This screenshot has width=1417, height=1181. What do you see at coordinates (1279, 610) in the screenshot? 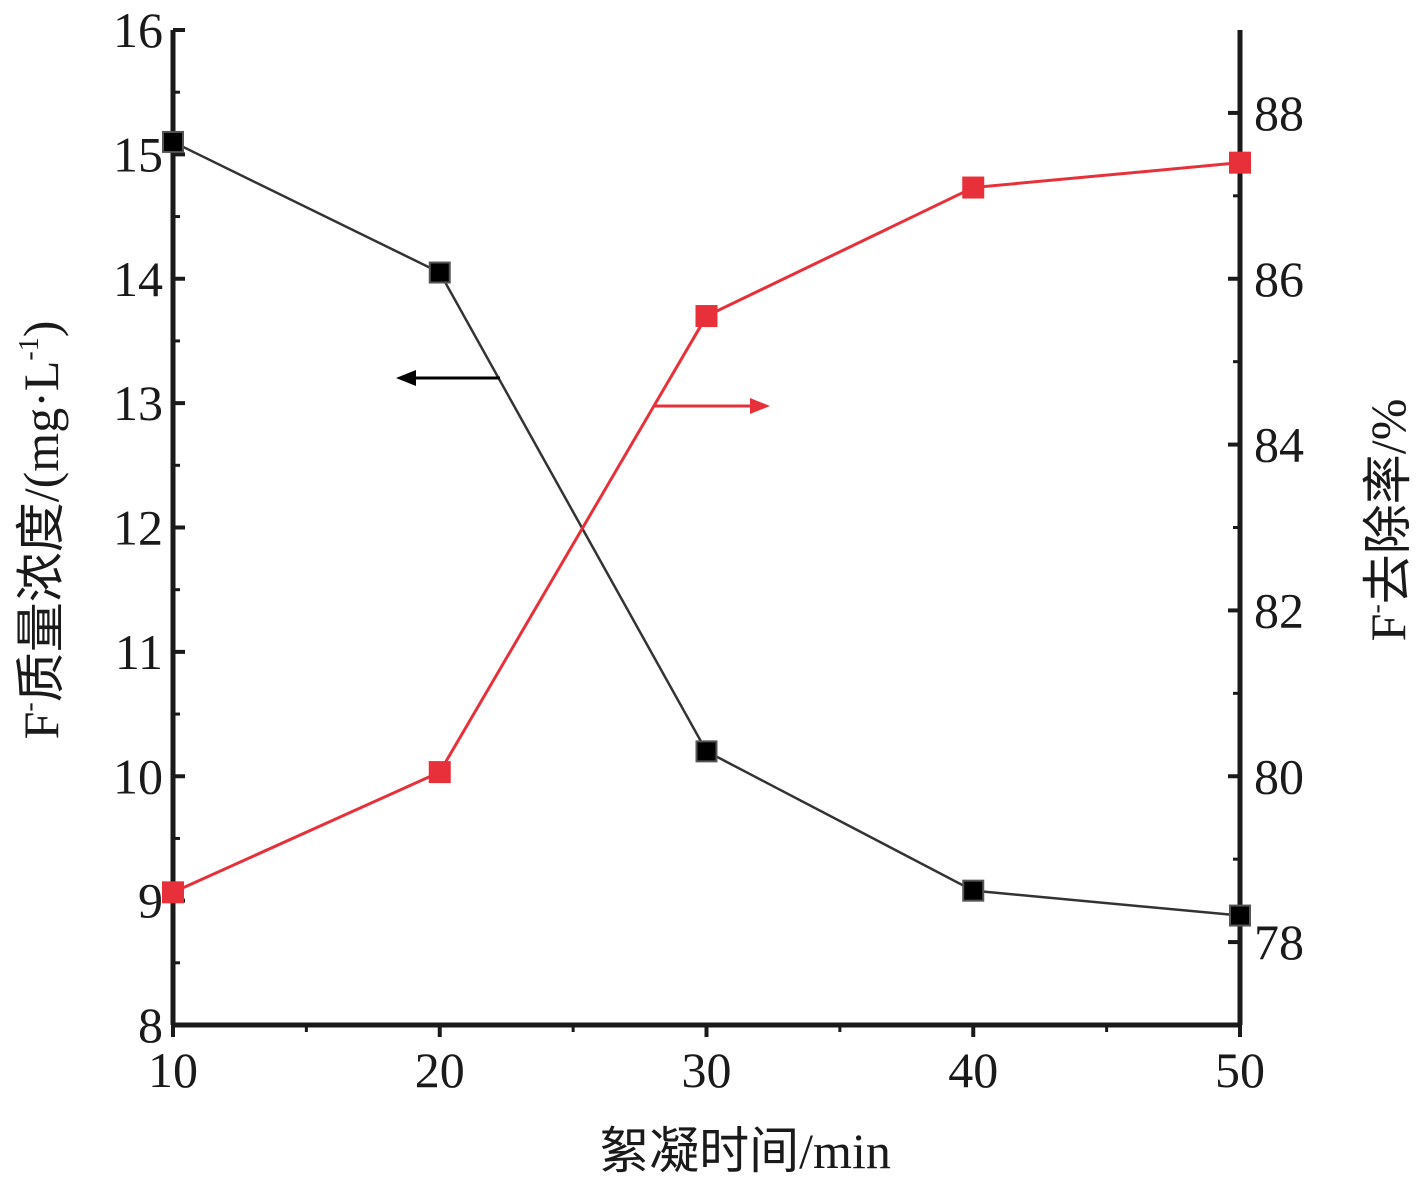
I see `y-right-tick-label: 82` at bounding box center [1279, 610].